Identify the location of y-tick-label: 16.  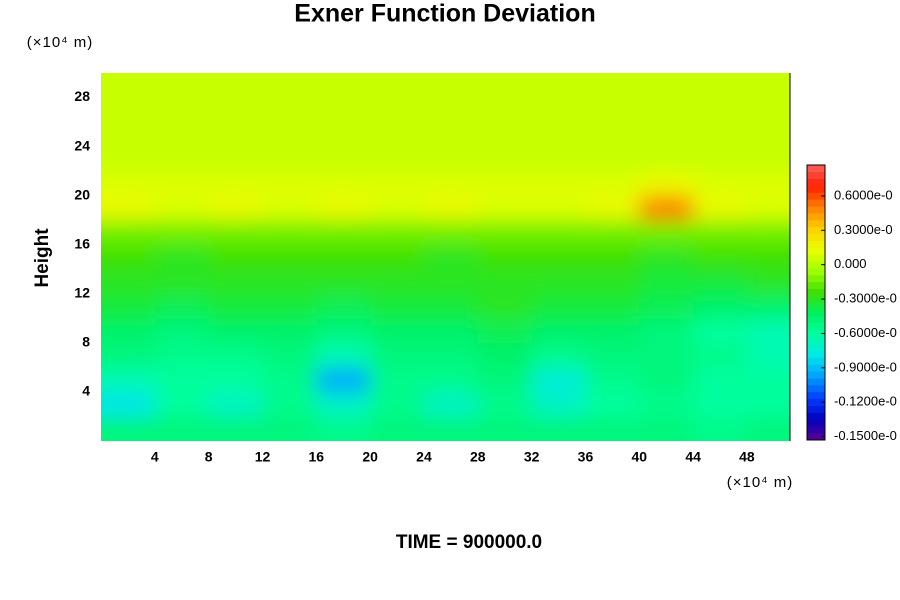
(82, 243).